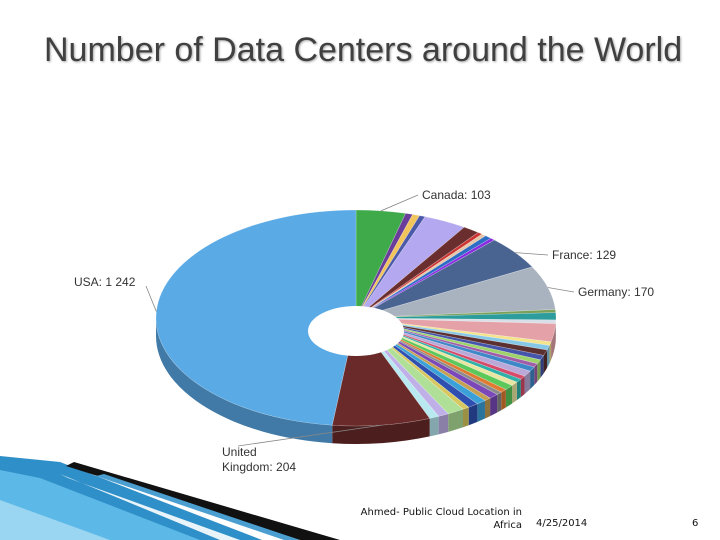 Image resolution: width=720 pixels, height=540 pixels. Describe the element at coordinates (431, 519) in the screenshot. I see `footer-source: Ahmed- Public Cloud Location in Africa` at that location.